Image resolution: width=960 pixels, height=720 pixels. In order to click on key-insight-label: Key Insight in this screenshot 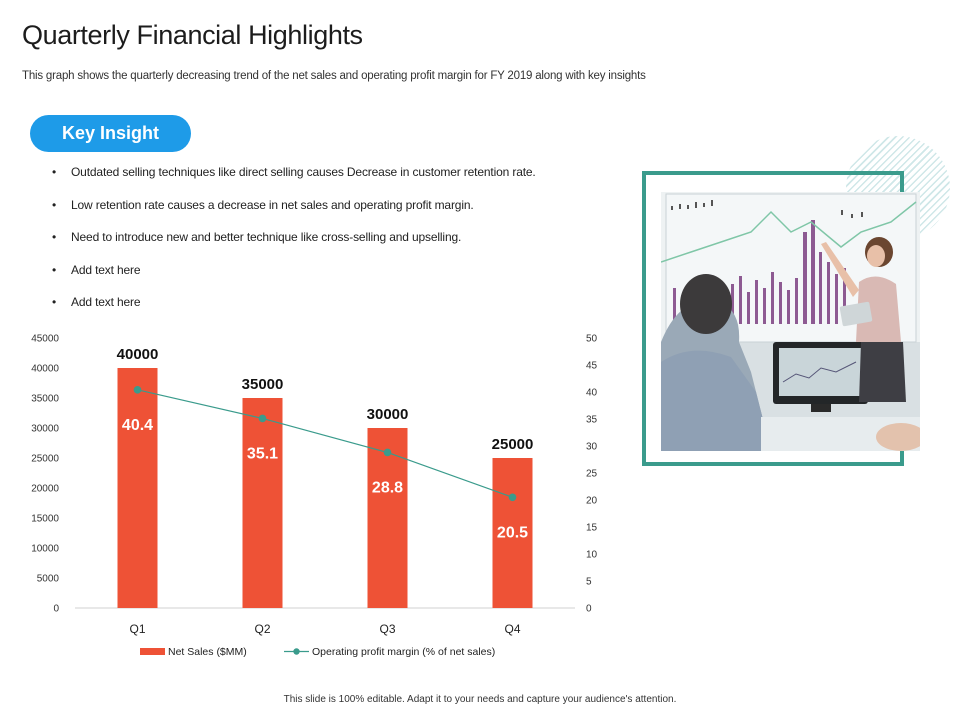, I will do `click(110, 133)`.